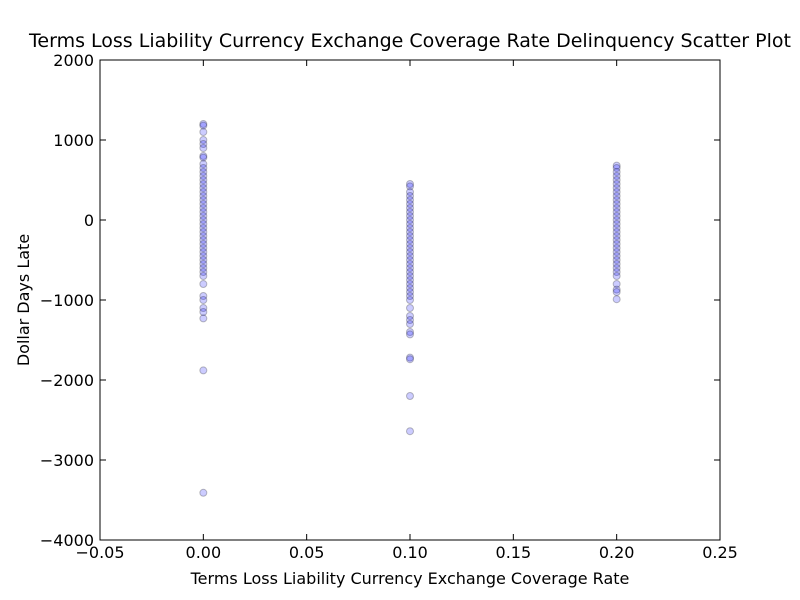 This screenshot has width=800, height=600. I want to click on x-tick-label: 0.25, so click(720, 552).